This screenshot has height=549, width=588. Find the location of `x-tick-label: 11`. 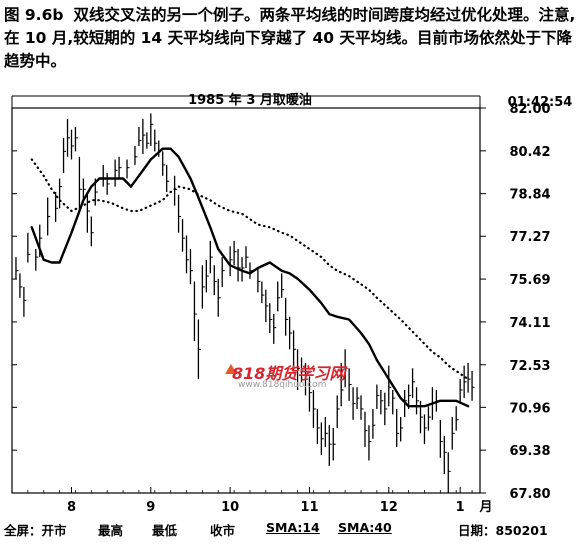

x-tick-label: 11 is located at coordinates (309, 507).